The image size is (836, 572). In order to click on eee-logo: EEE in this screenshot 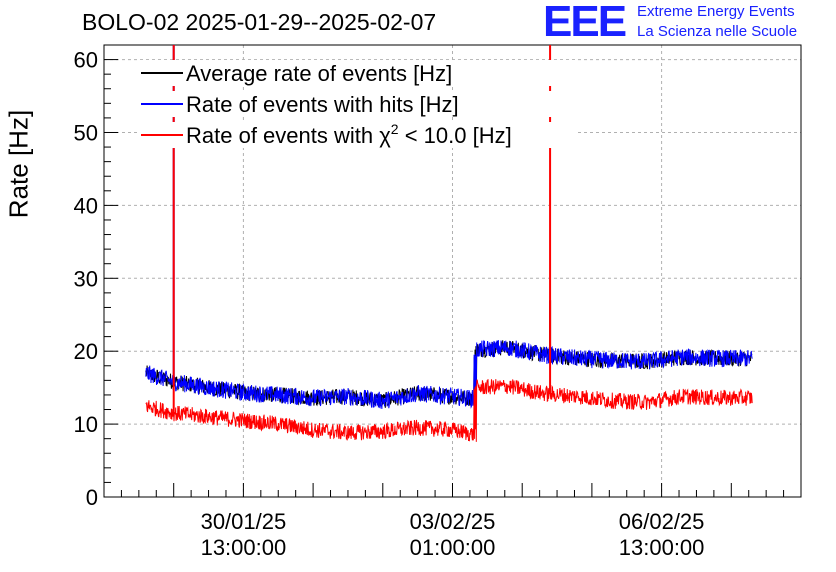, I will do `click(585, 23)`.